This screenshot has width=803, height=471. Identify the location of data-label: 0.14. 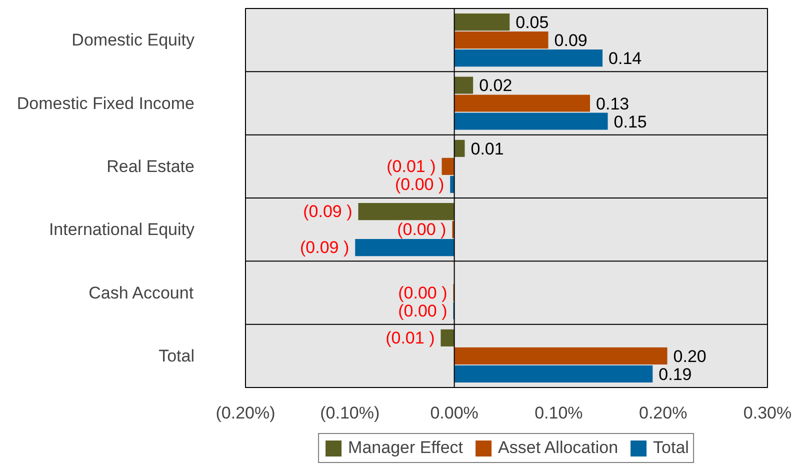
(625, 58).